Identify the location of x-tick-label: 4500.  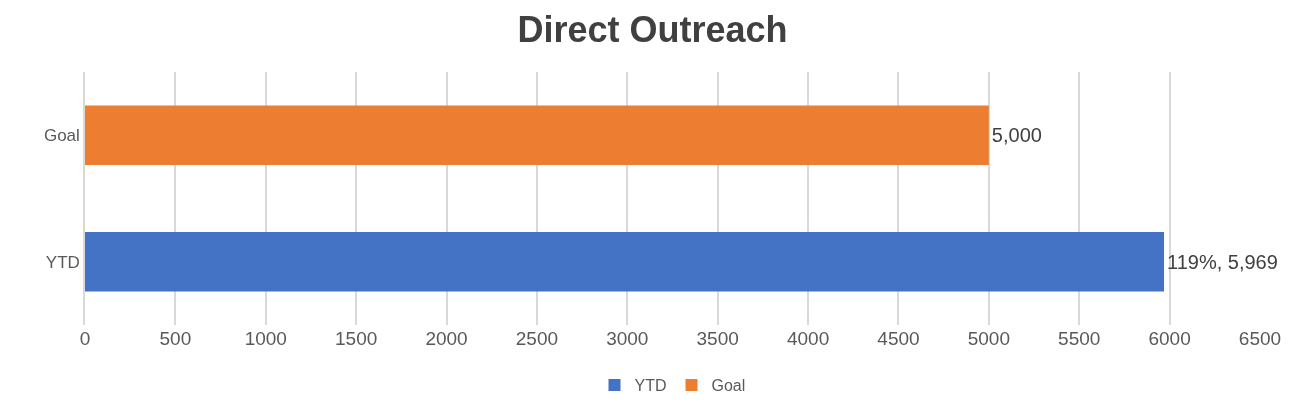
(898, 338).